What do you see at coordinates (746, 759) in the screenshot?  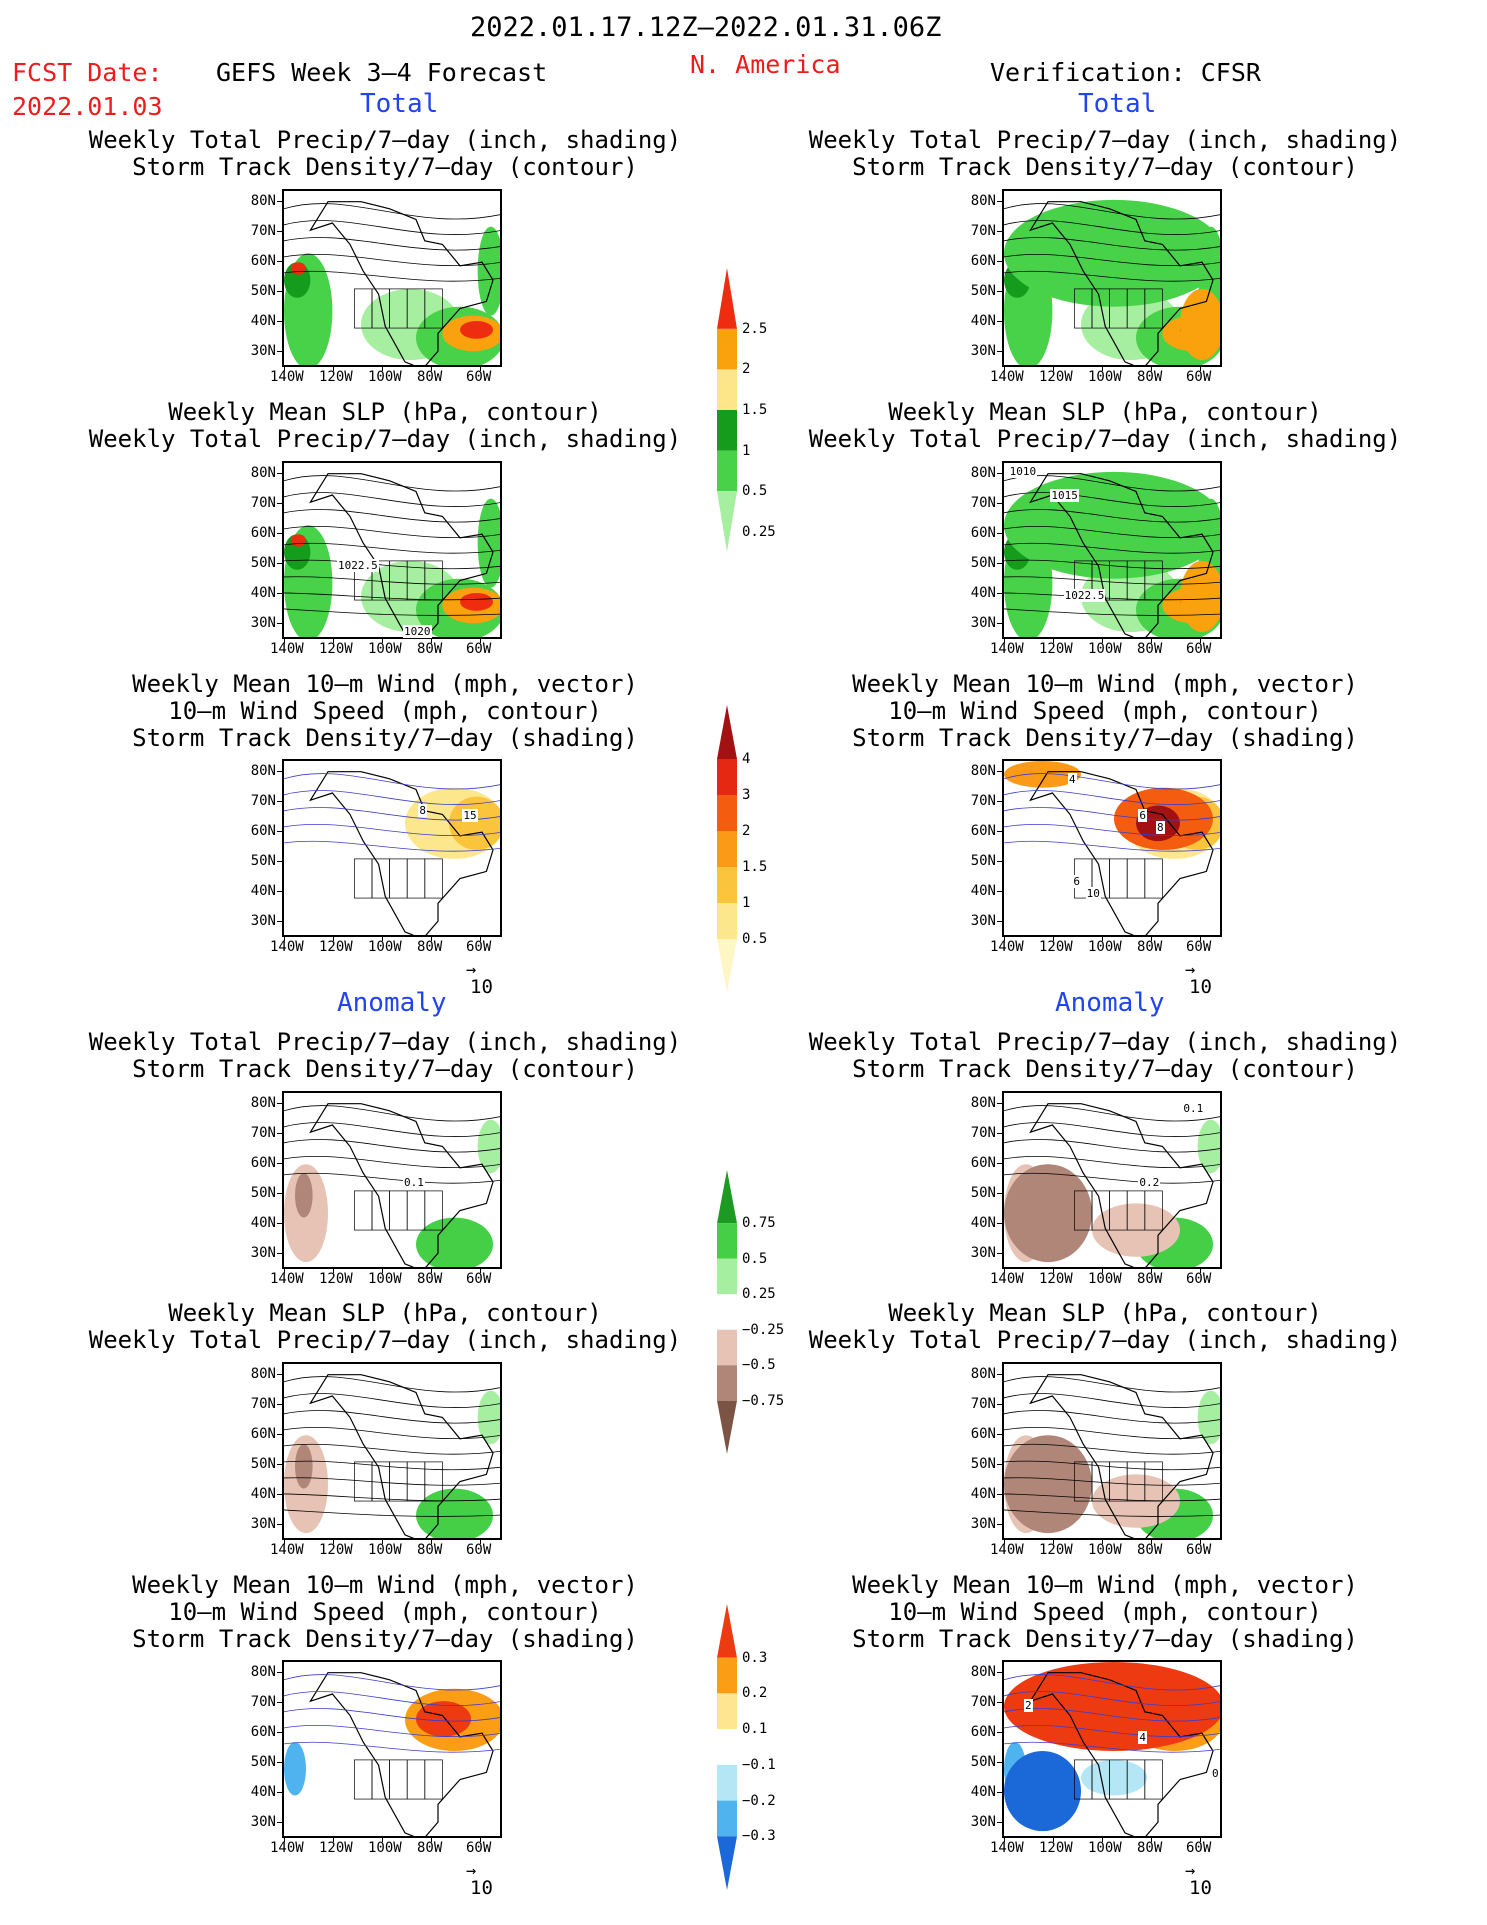 I see `colorbar-label: 4` at bounding box center [746, 759].